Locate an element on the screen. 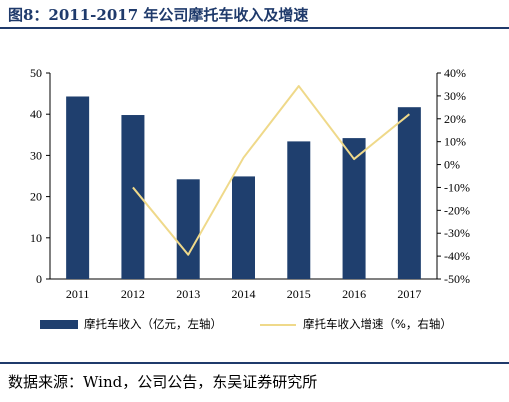 The height and width of the screenshot is (402, 509). x-tick-label: 2016 is located at coordinates (354, 294).